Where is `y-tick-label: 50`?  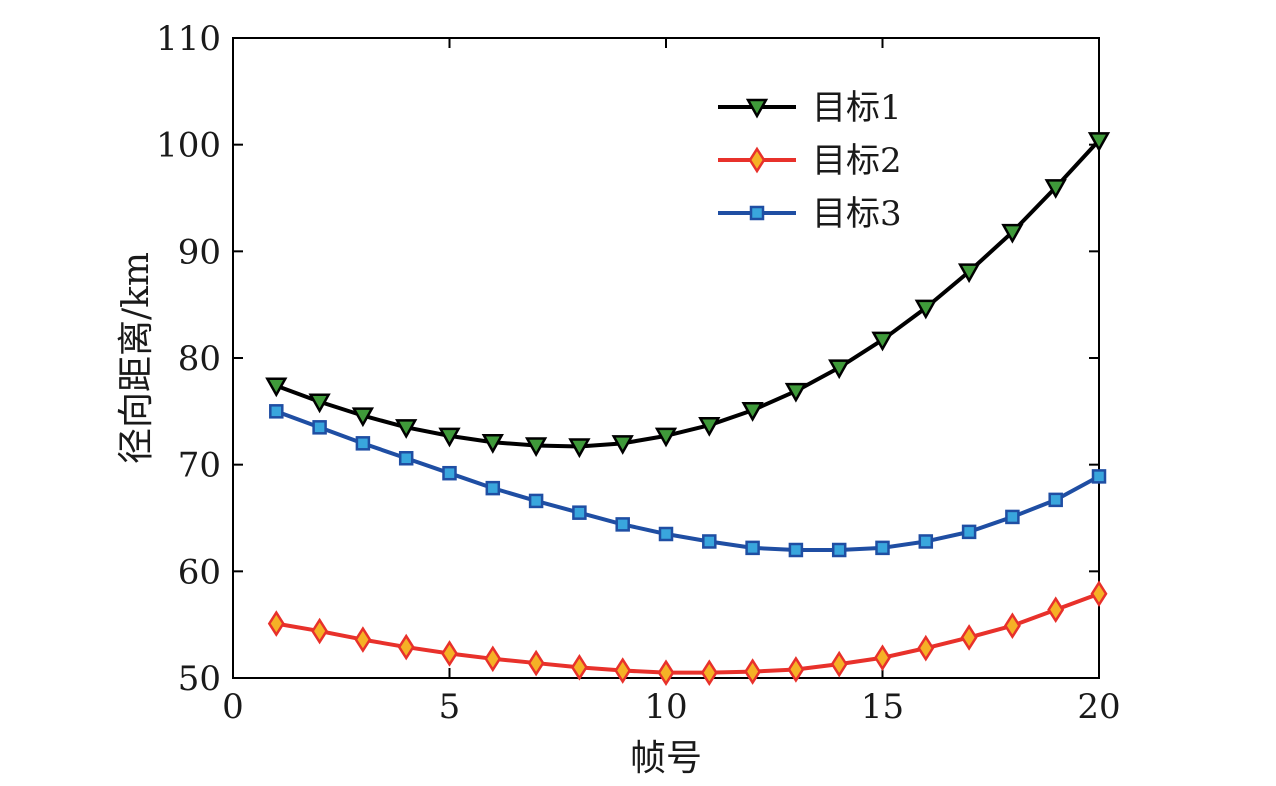 y-tick-label: 50 is located at coordinates (199, 679).